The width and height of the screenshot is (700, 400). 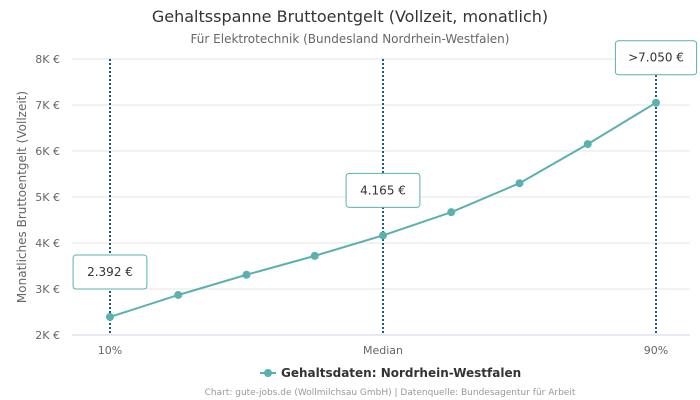 I want to click on y-axis: 2K € 3K € 4K € 5K € 6K € 7K € 8K €, so click(x=47, y=197).